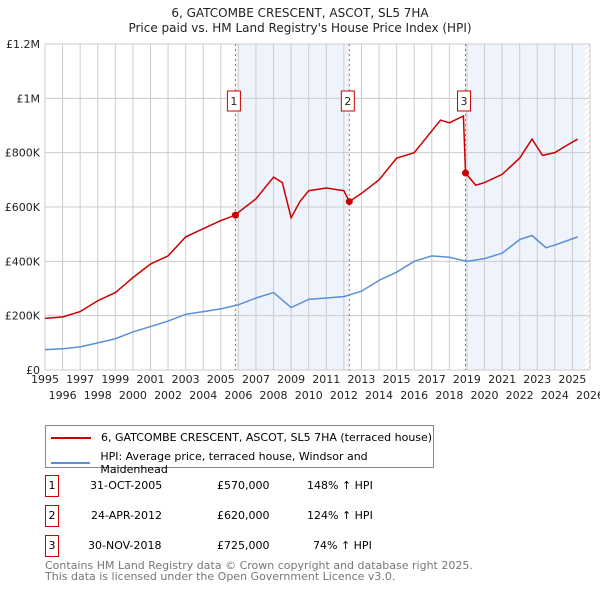 This screenshot has height=590, width=600. What do you see at coordinates (52, 516) in the screenshot?
I see `sale-badge: 2` at bounding box center [52, 516].